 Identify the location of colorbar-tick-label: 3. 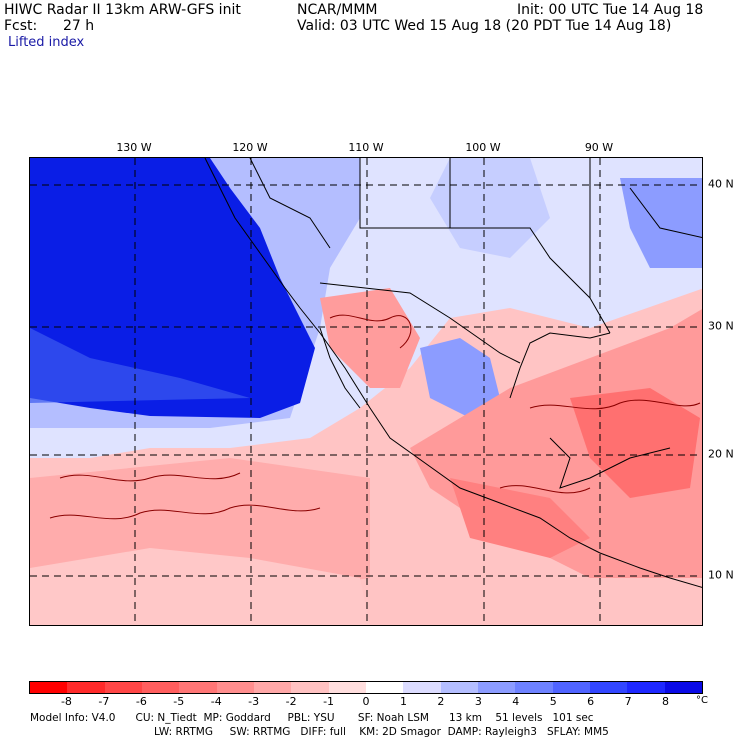
(478, 701).